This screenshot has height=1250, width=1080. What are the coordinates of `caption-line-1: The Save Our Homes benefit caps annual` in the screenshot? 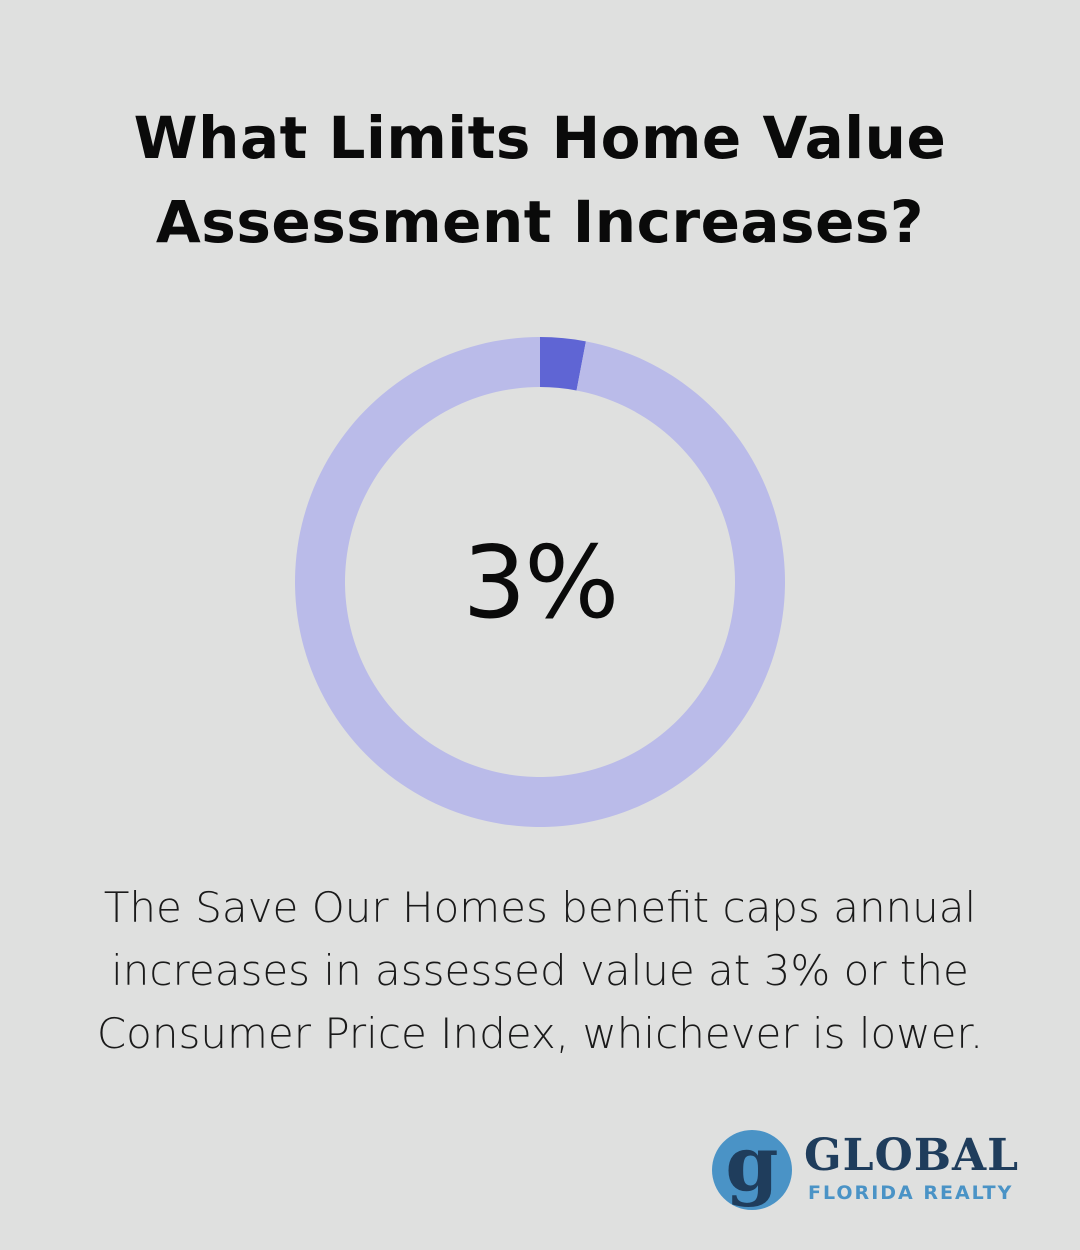 It's located at (540, 907).